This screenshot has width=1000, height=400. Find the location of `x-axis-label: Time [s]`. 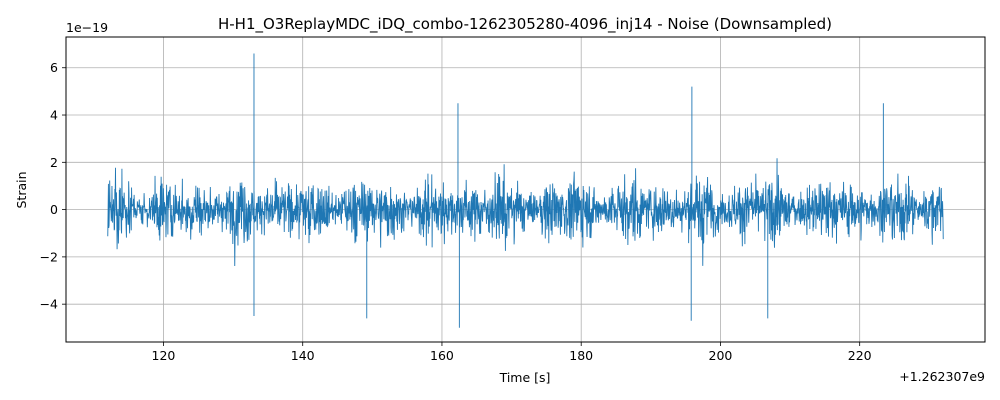

x-axis-label: Time [s] is located at coordinates (525, 377).